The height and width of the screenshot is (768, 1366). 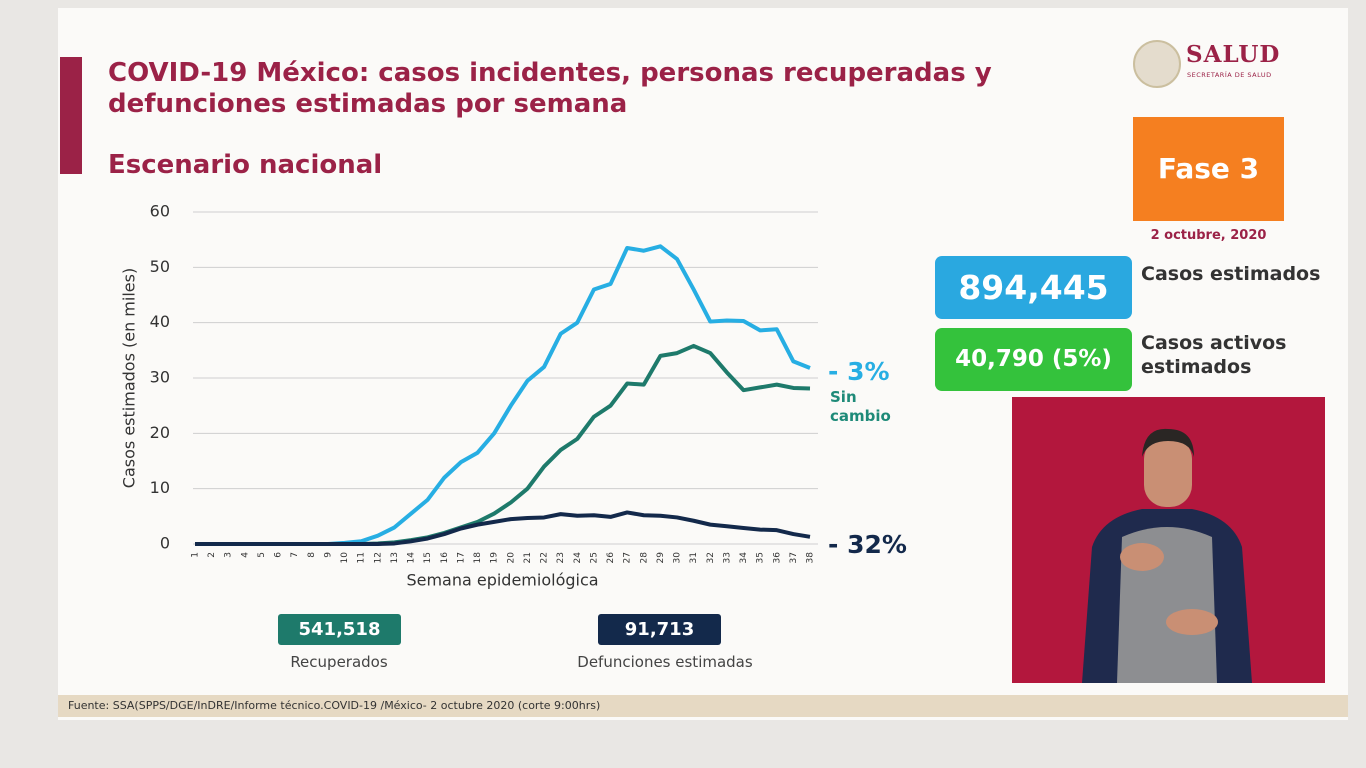 I want to click on x-tick-label: 33, so click(x=727, y=557).